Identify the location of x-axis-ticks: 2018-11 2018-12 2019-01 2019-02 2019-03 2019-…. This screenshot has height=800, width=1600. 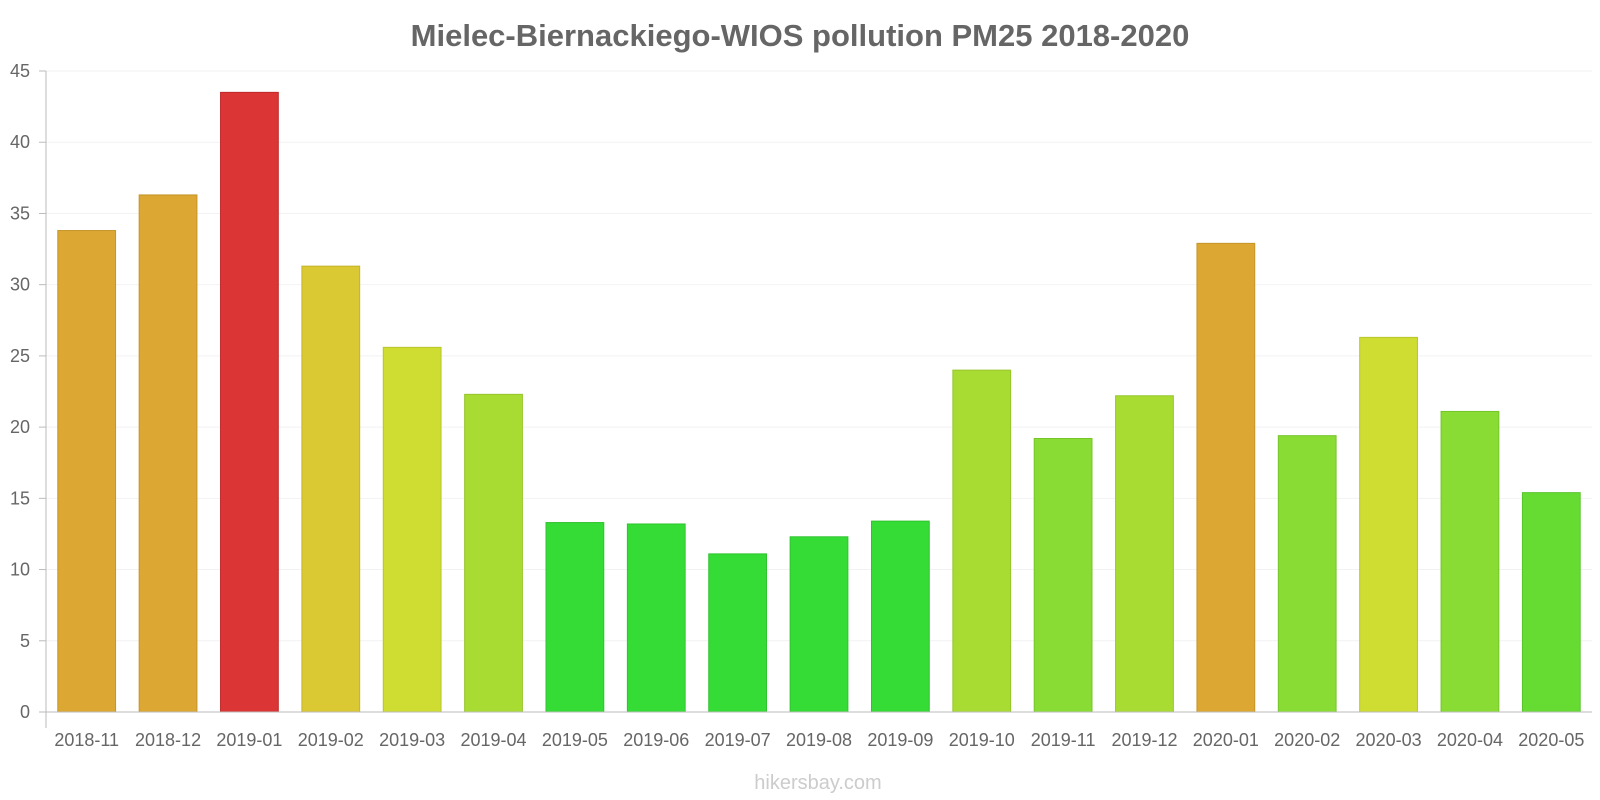
(819, 740).